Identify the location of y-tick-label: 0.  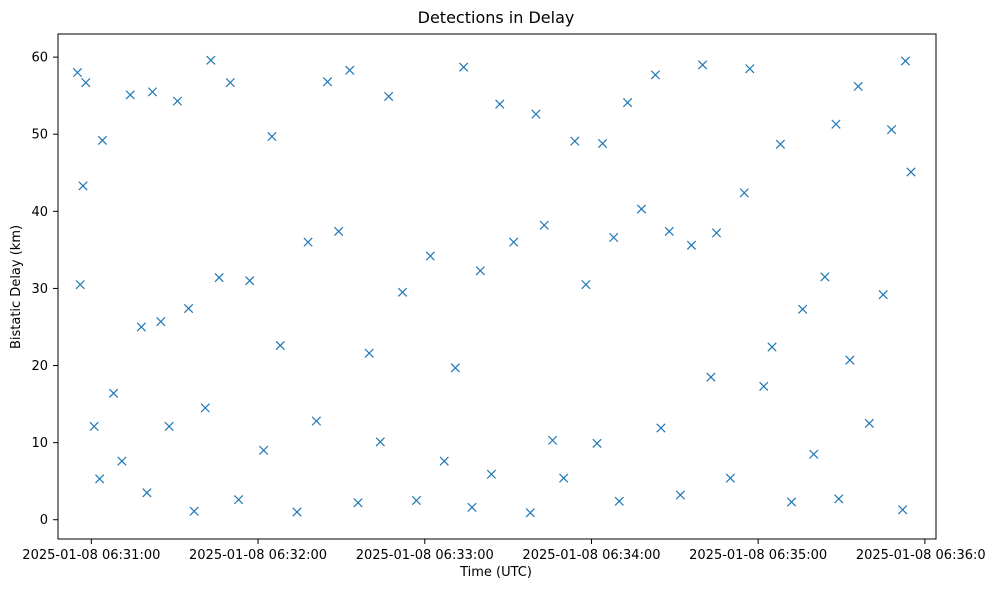
(44, 520).